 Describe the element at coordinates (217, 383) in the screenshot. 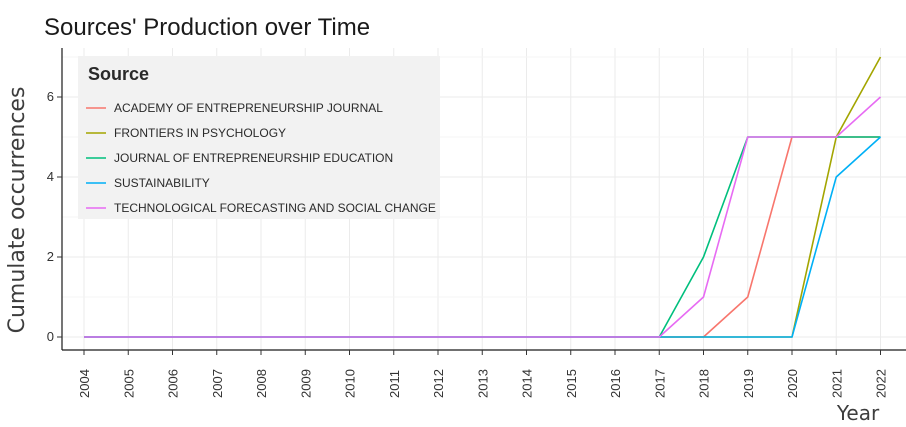

I see `x-tick-label: 2007` at that location.